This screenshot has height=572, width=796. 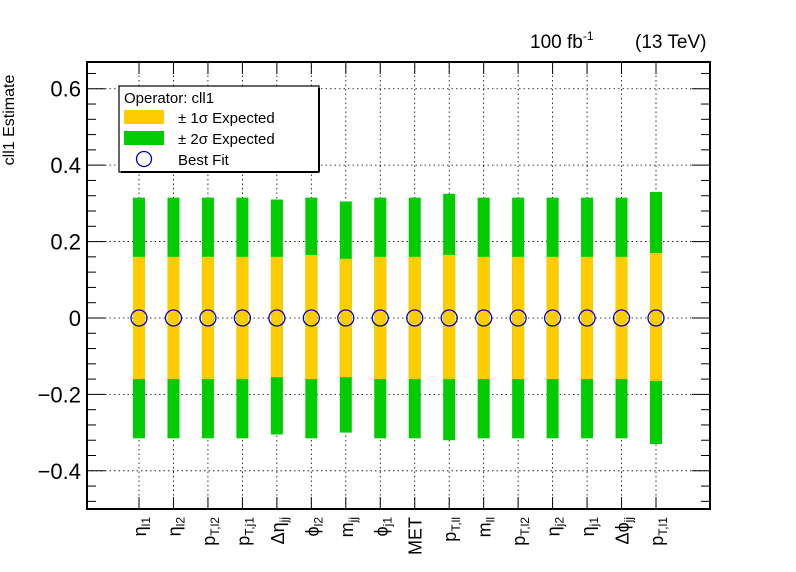 What do you see at coordinates (175, 527) in the screenshot?
I see `x-tick-label: ηl2` at bounding box center [175, 527].